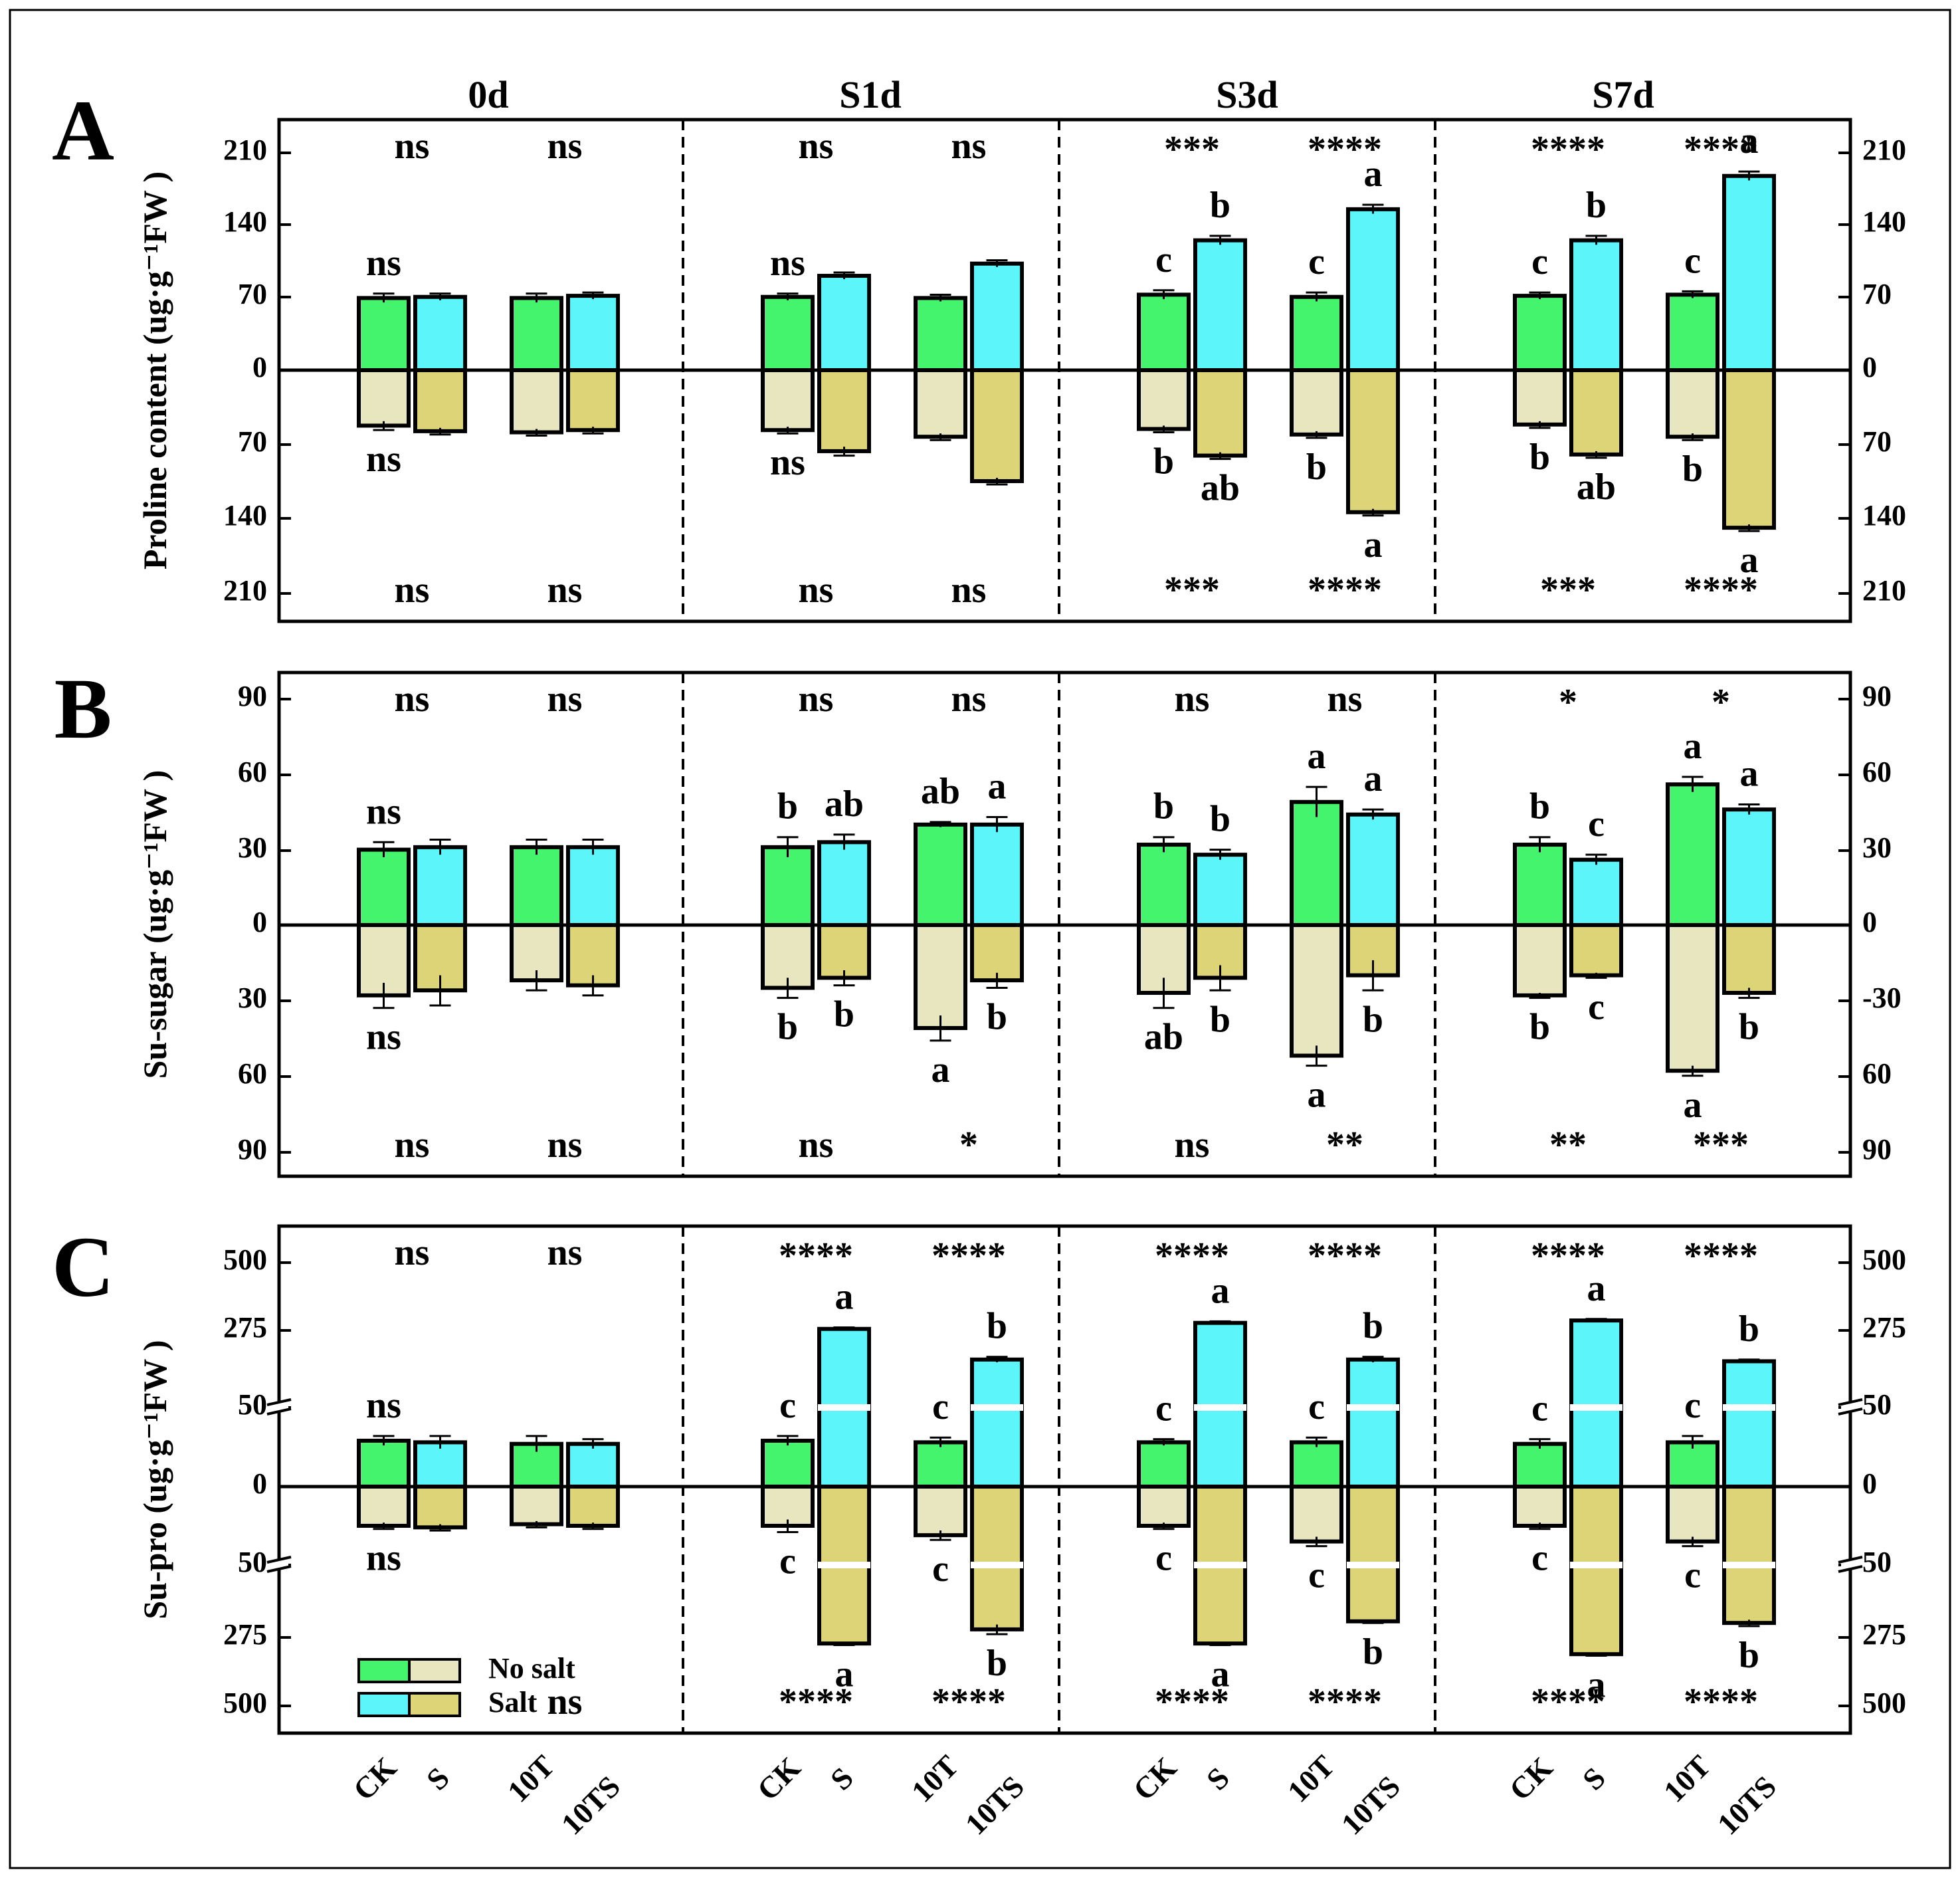  I want to click on panel-c-tick-label-left: 500, so click(245, 1703).